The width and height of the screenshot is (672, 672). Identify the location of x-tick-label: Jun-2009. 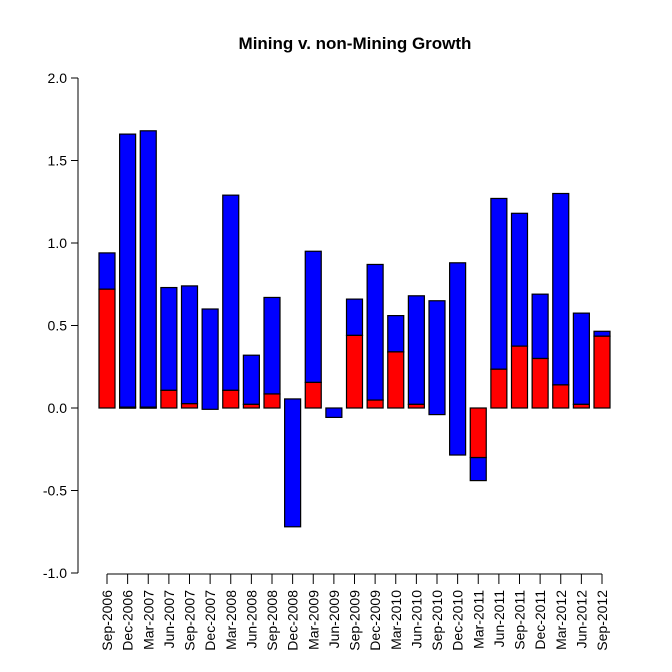
(334, 619).